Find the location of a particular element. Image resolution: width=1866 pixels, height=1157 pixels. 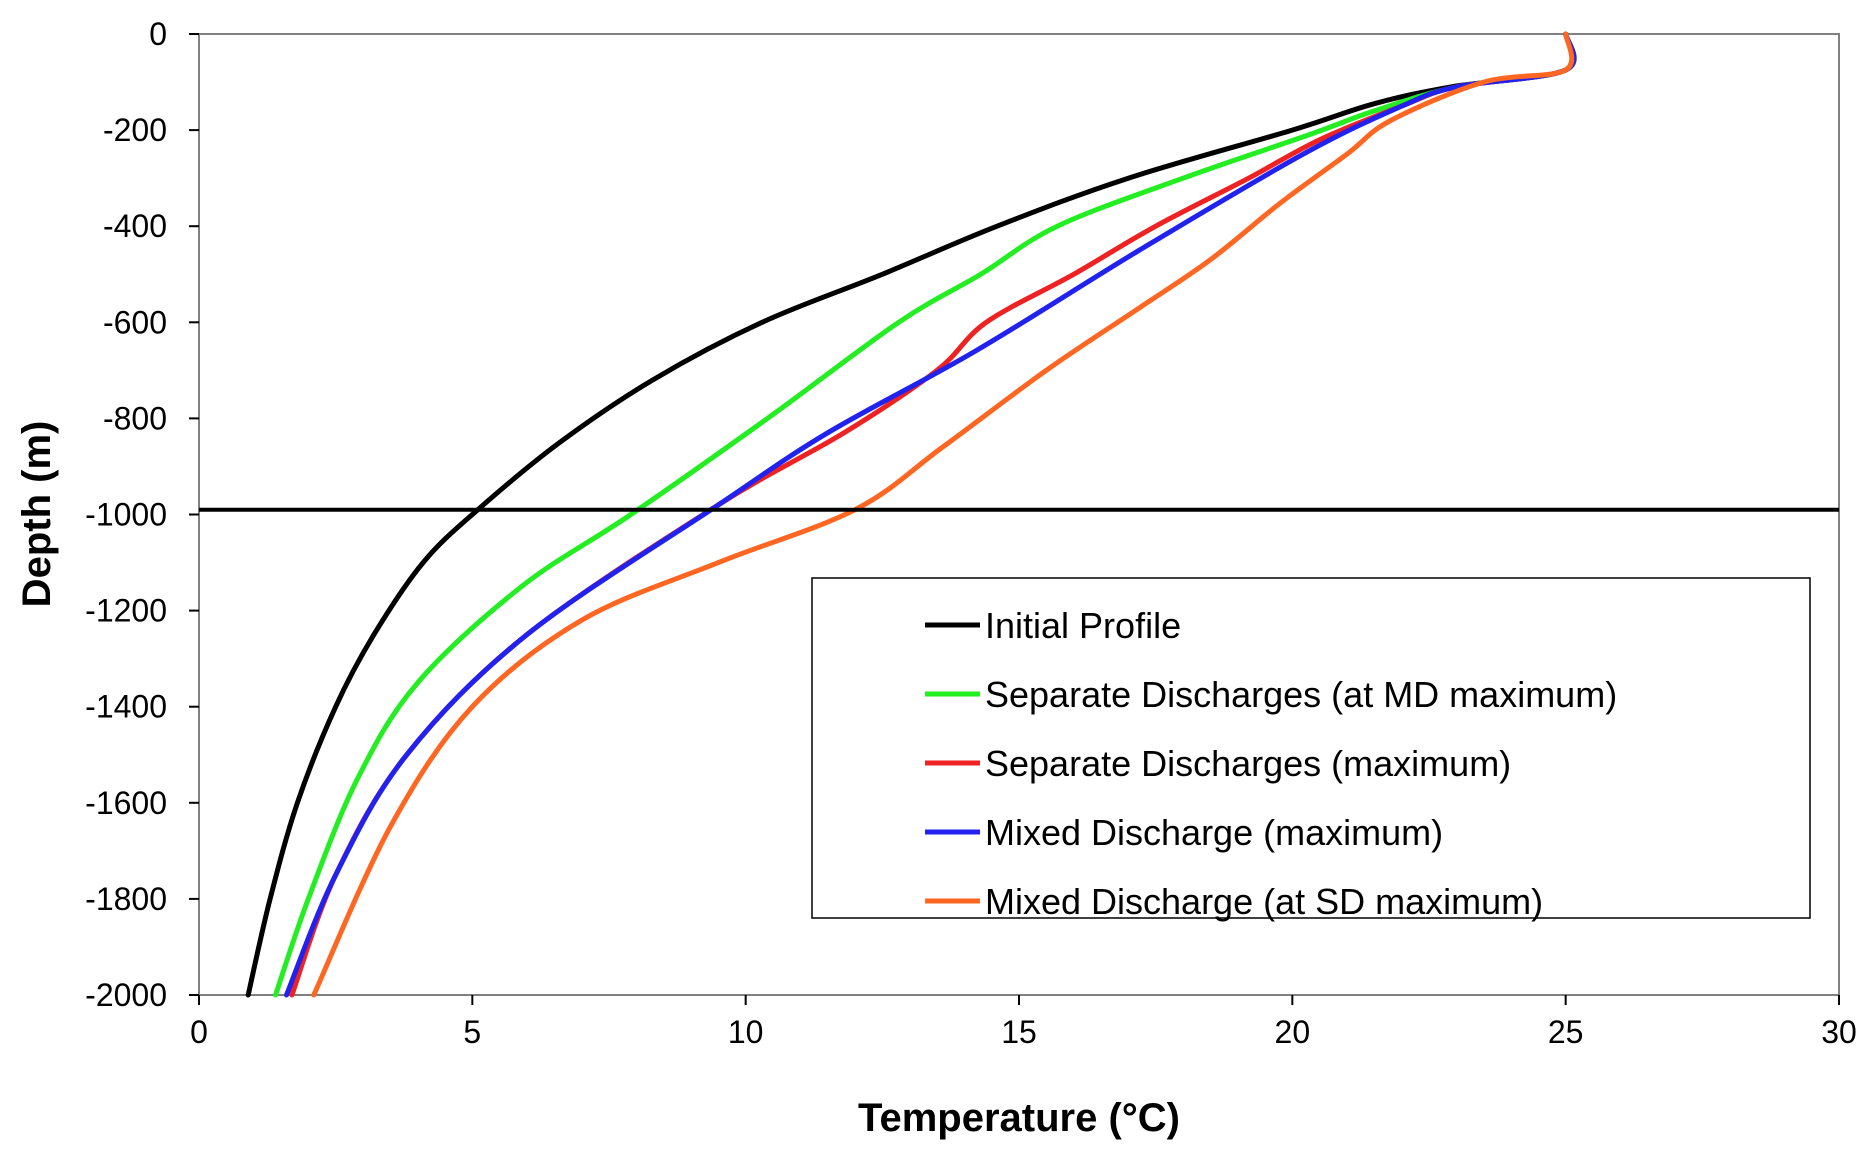

y-tick-label: -1400 is located at coordinates (126, 707).